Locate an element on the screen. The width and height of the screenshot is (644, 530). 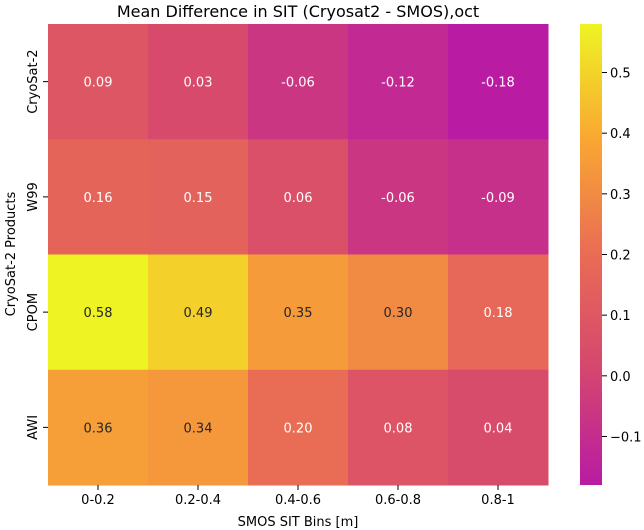
cell-label: 0.36 is located at coordinates (98, 428).